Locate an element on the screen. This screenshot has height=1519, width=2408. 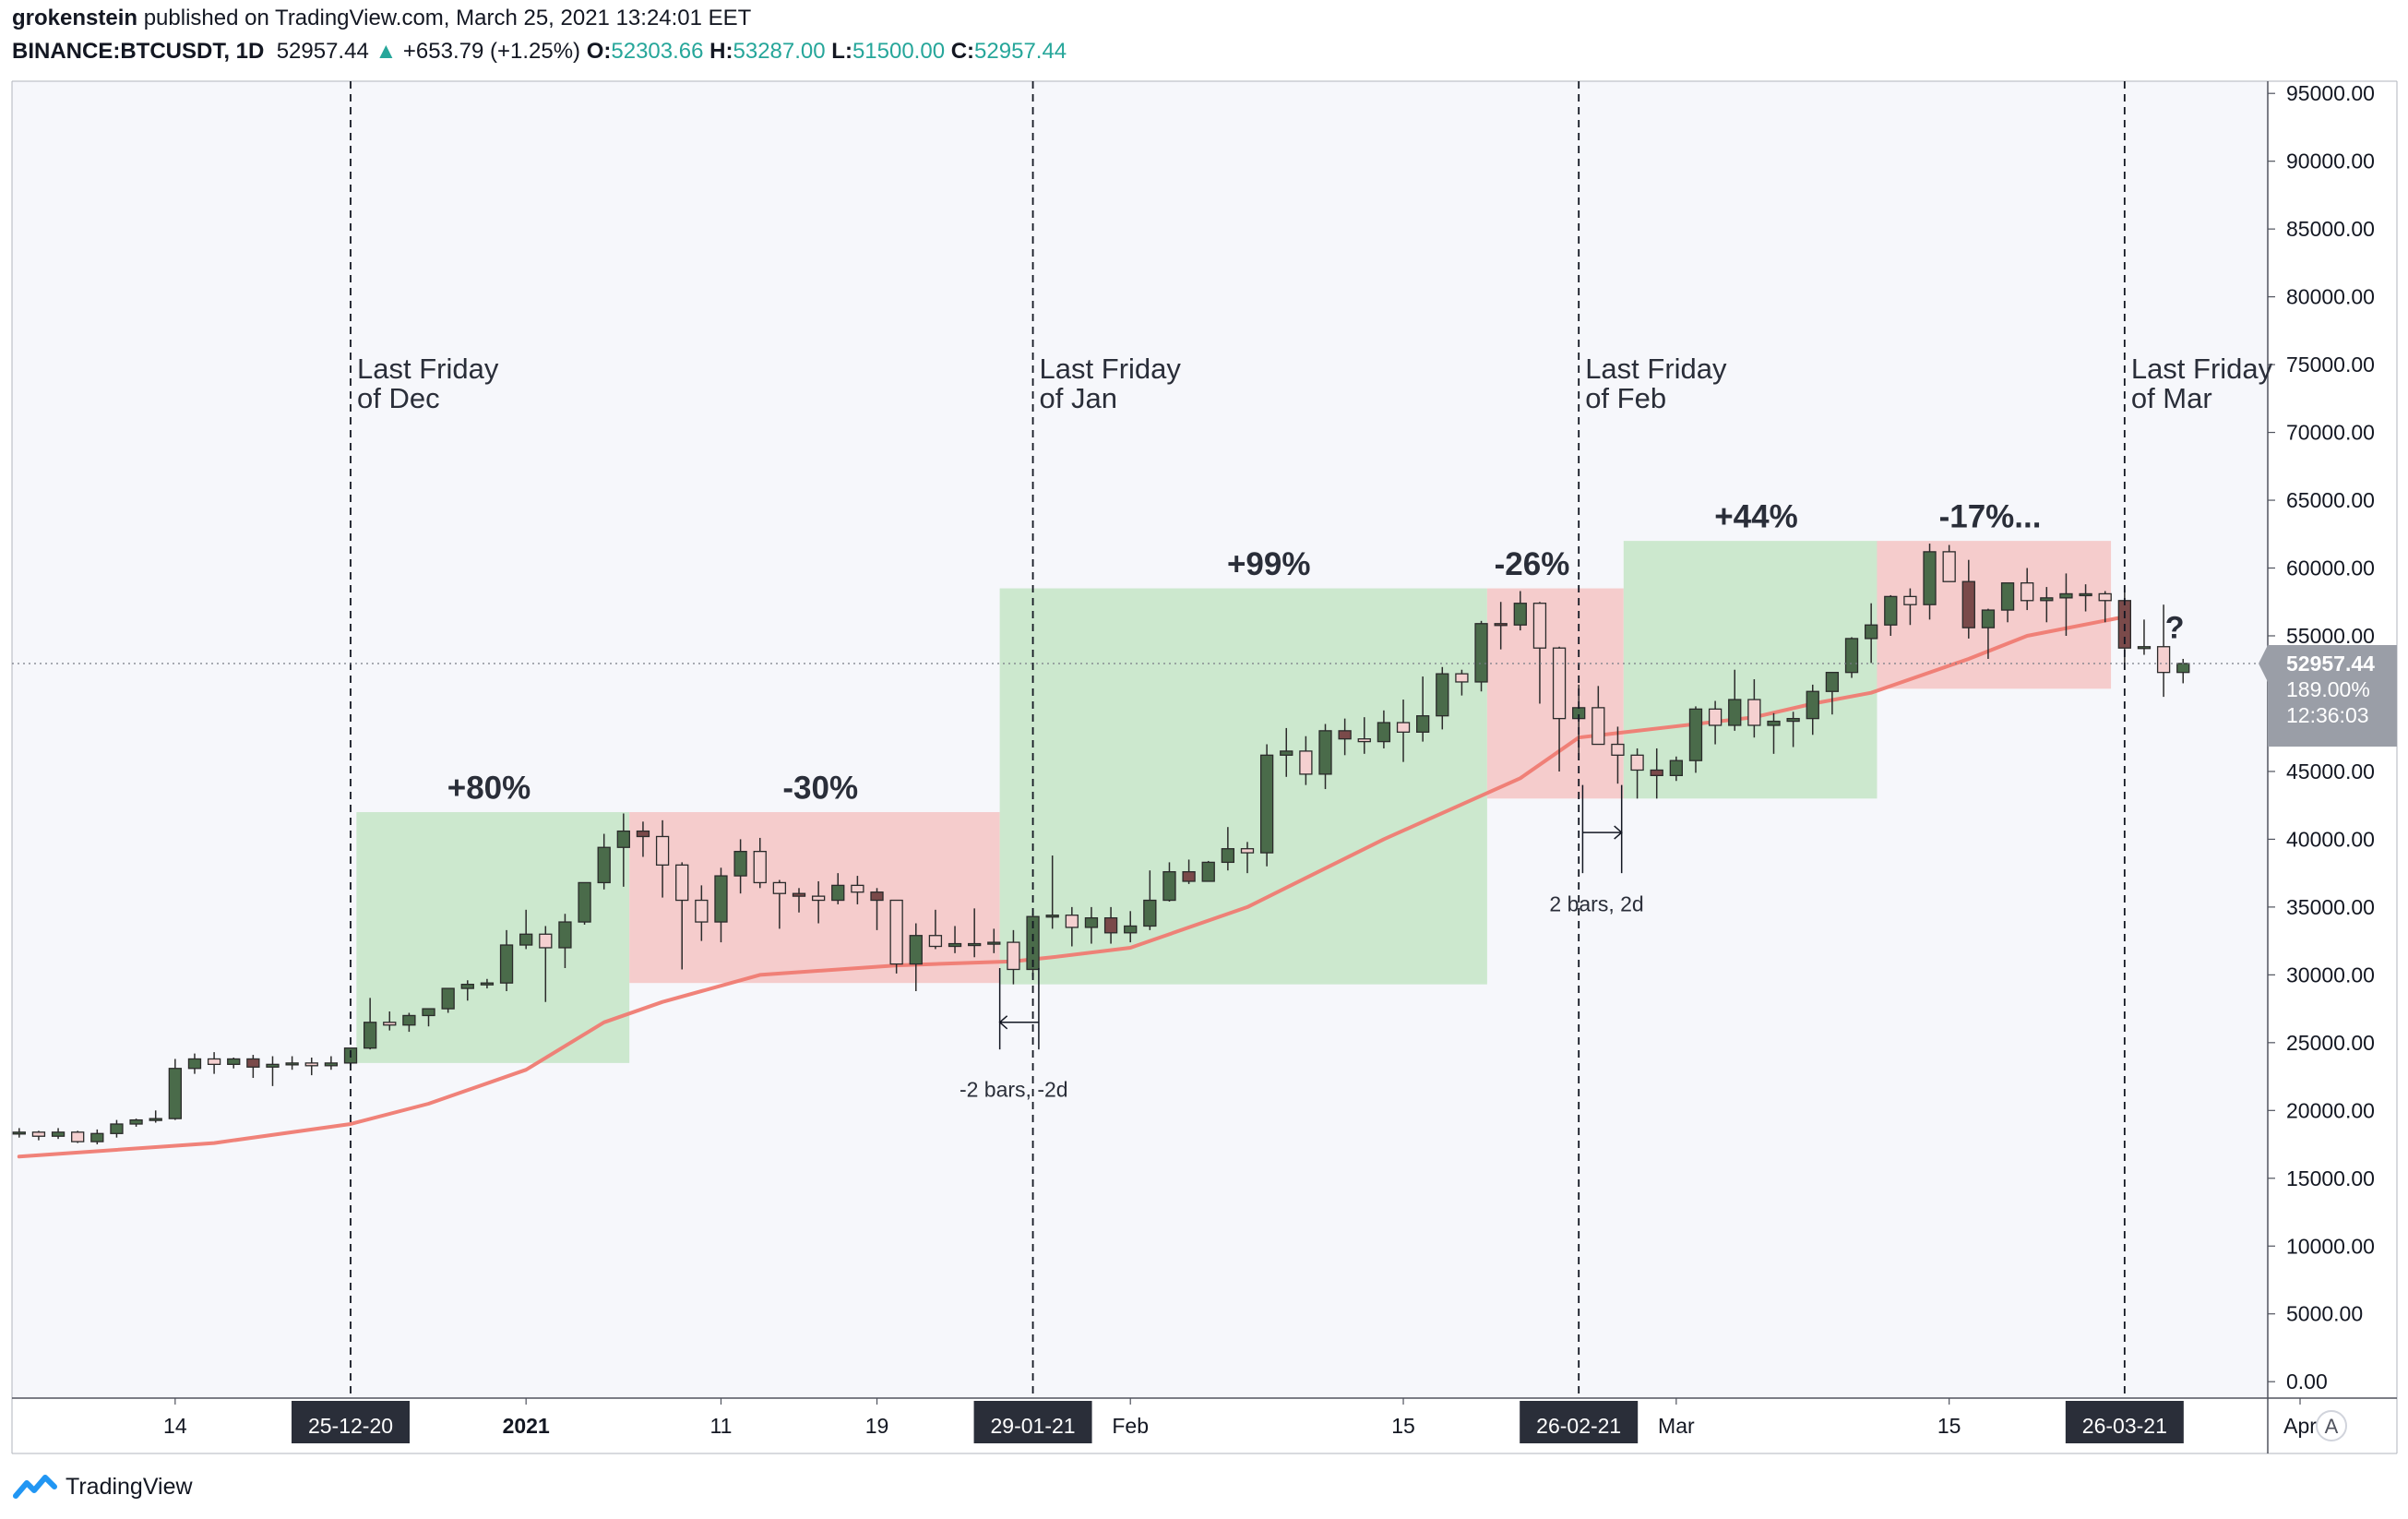
auto-scale-label: A is located at coordinates (2332, 1426).